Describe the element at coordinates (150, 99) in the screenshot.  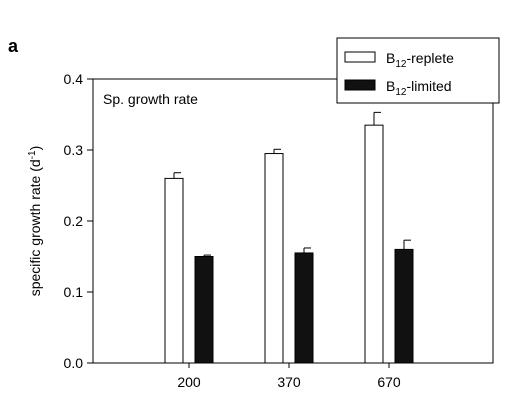
I see `plot-annotation: Sp. growth rate` at that location.